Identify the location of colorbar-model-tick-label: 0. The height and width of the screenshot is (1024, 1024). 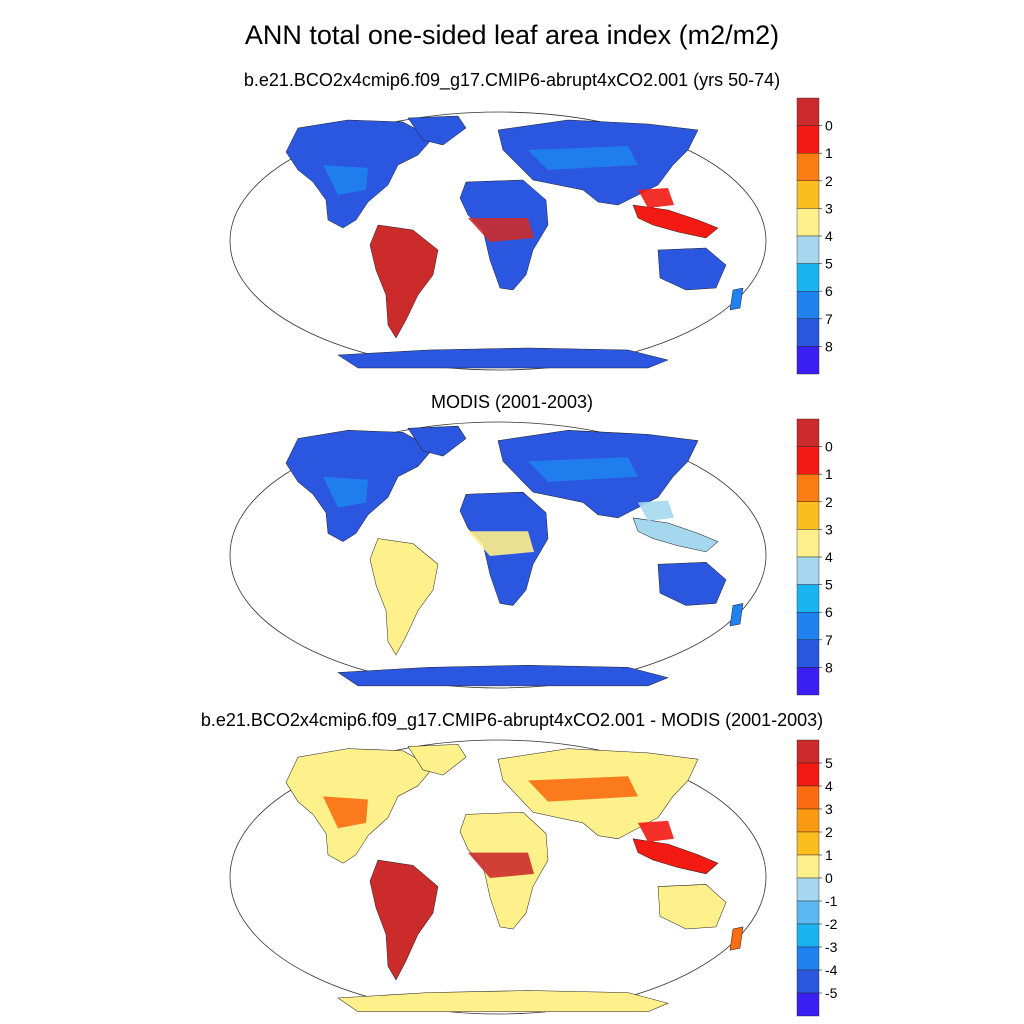
(829, 126).